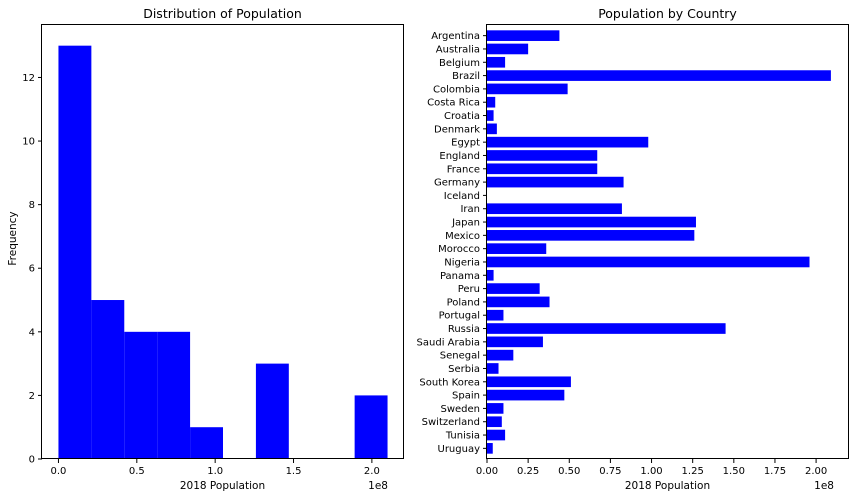 Image resolution: width=856 pixels, height=496 pixels. Describe the element at coordinates (466, 396) in the screenshot. I see `country-label: Spain` at that location.